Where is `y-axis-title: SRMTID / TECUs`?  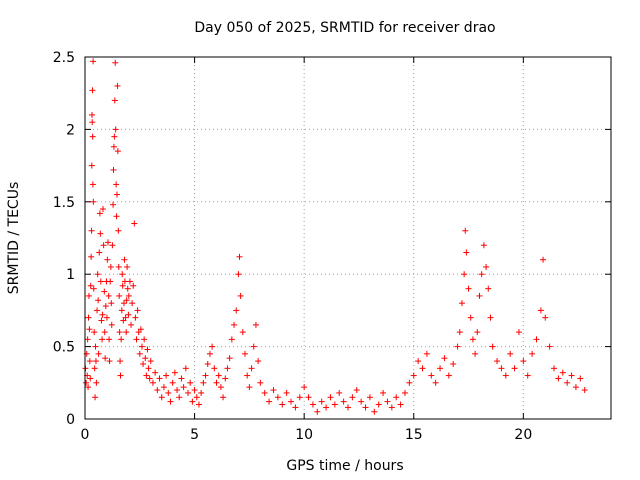
y-axis-title: SRMTID / TECUs is located at coordinates (14, 238).